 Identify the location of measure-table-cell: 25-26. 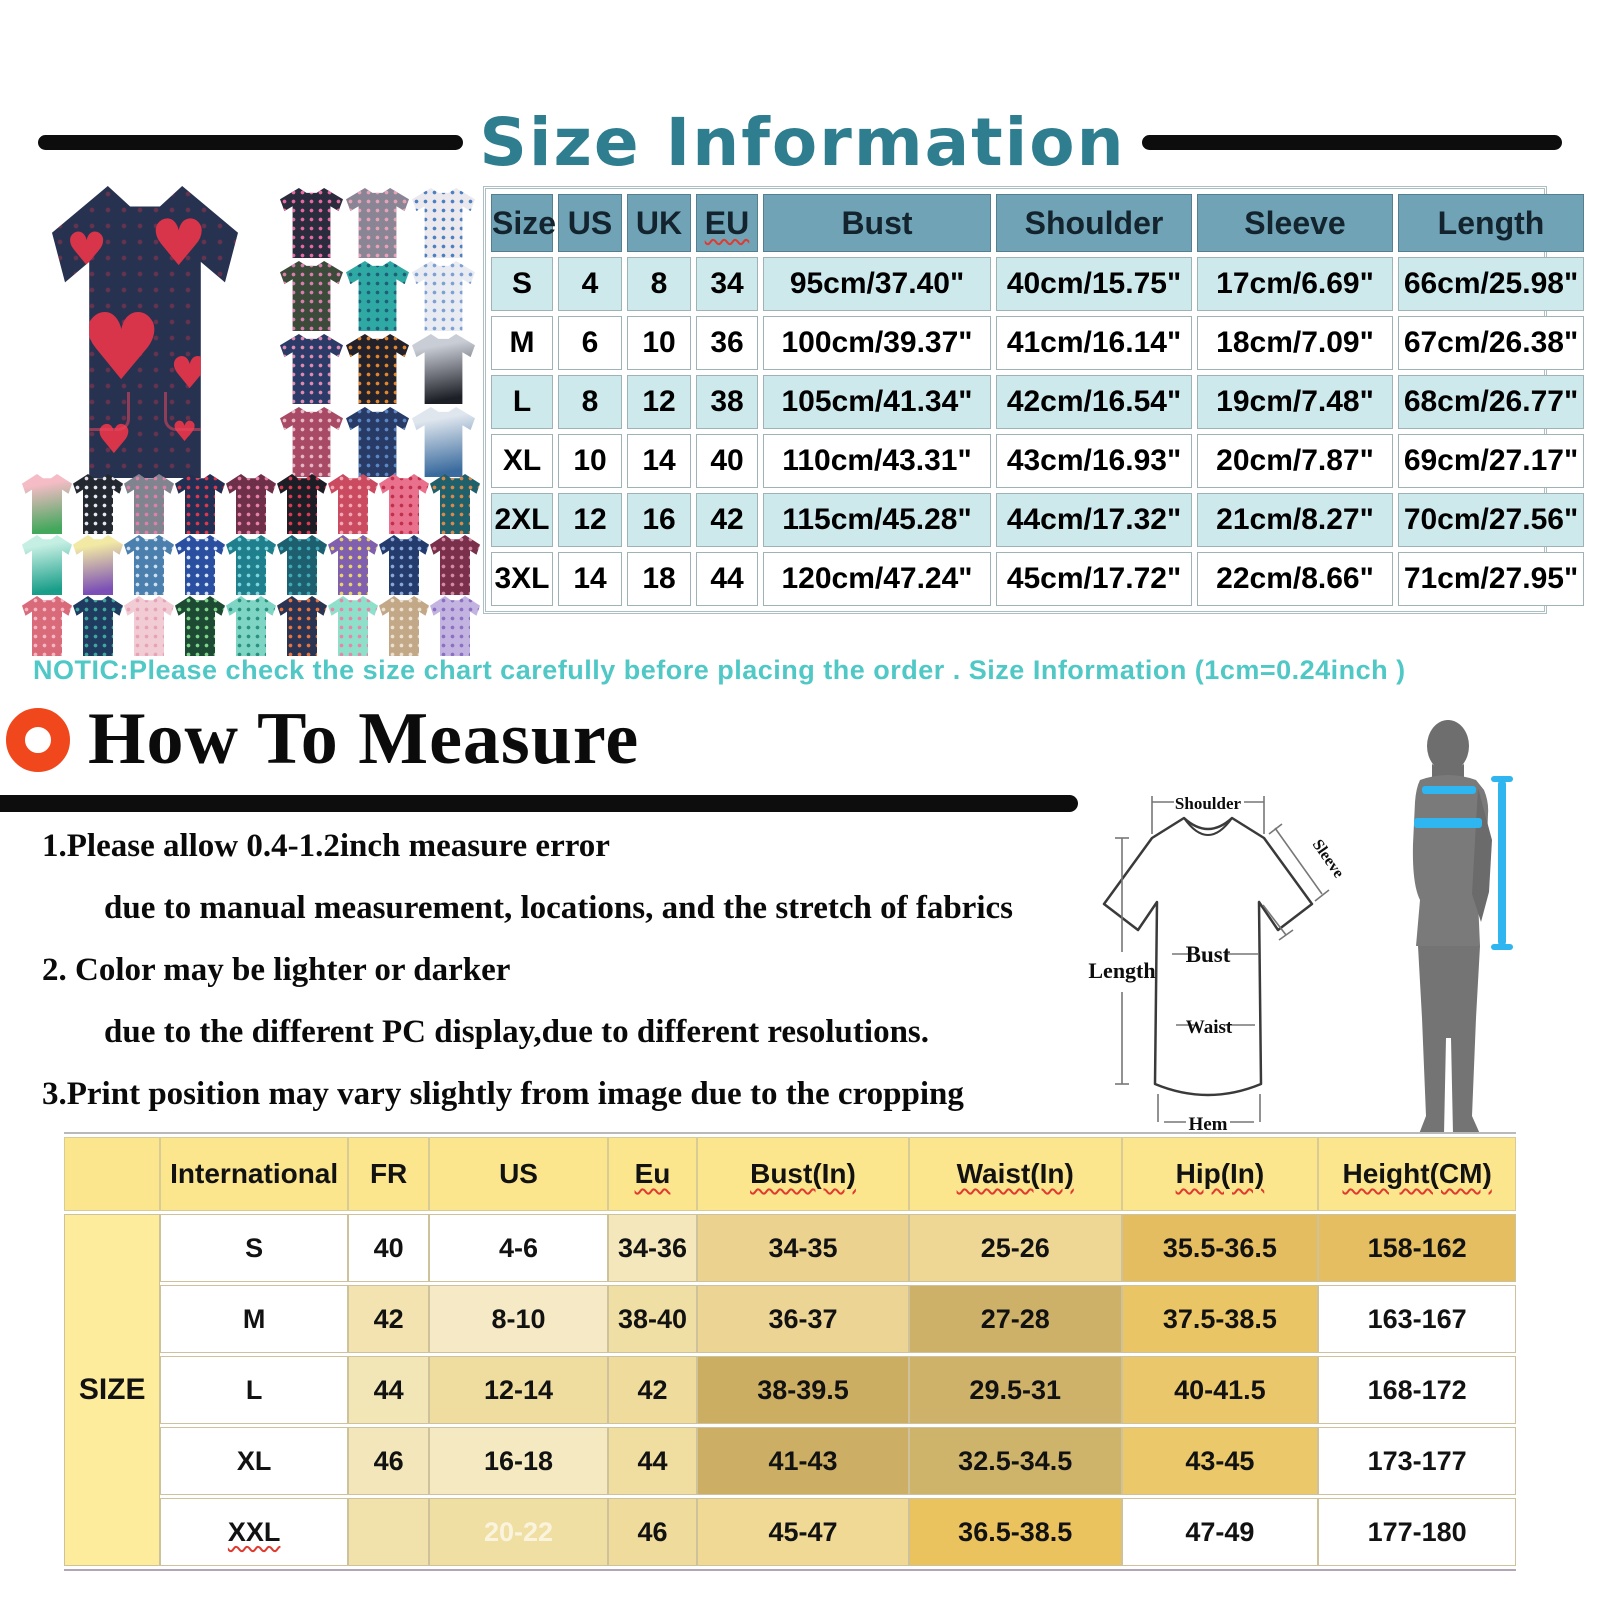
(1015, 1248).